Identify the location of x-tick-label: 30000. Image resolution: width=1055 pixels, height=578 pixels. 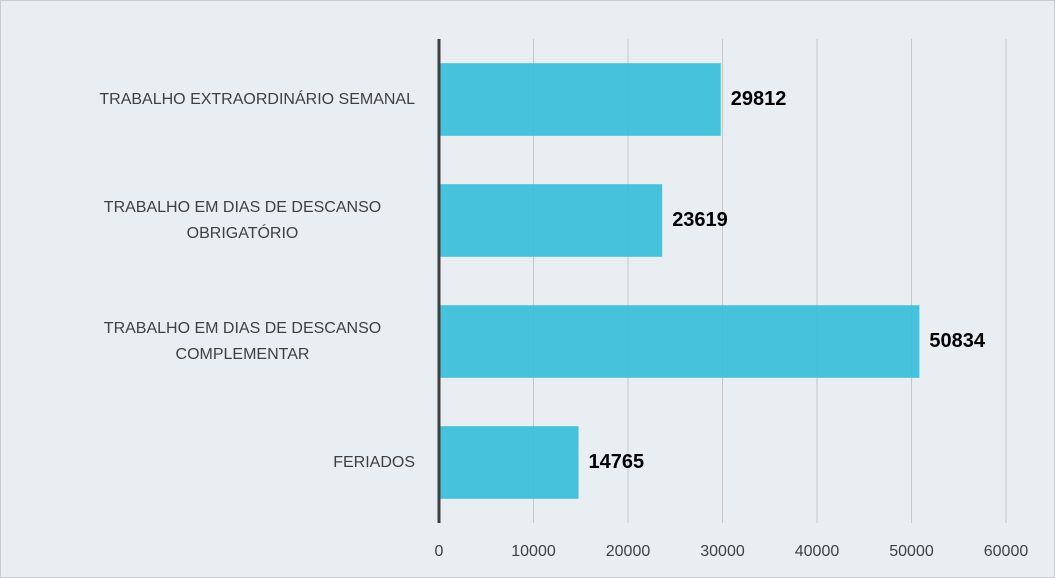
(722, 551).